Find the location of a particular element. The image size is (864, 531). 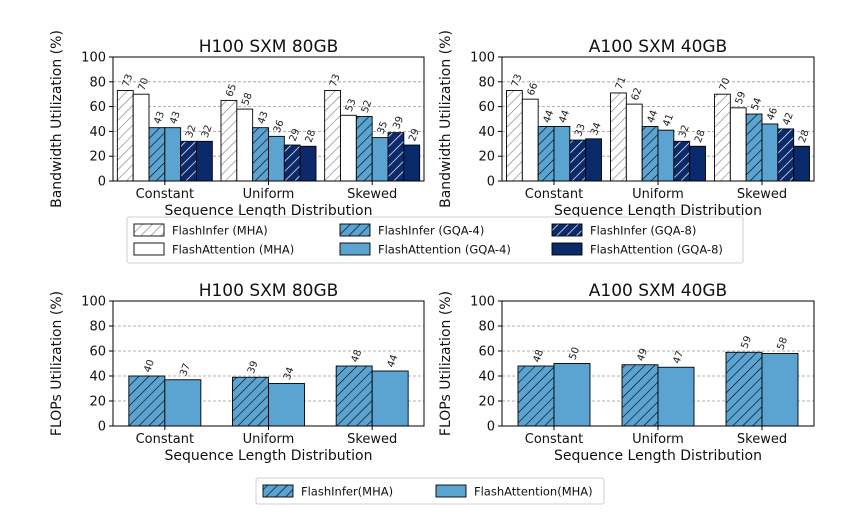

data-label: 53 is located at coordinates (351, 106).